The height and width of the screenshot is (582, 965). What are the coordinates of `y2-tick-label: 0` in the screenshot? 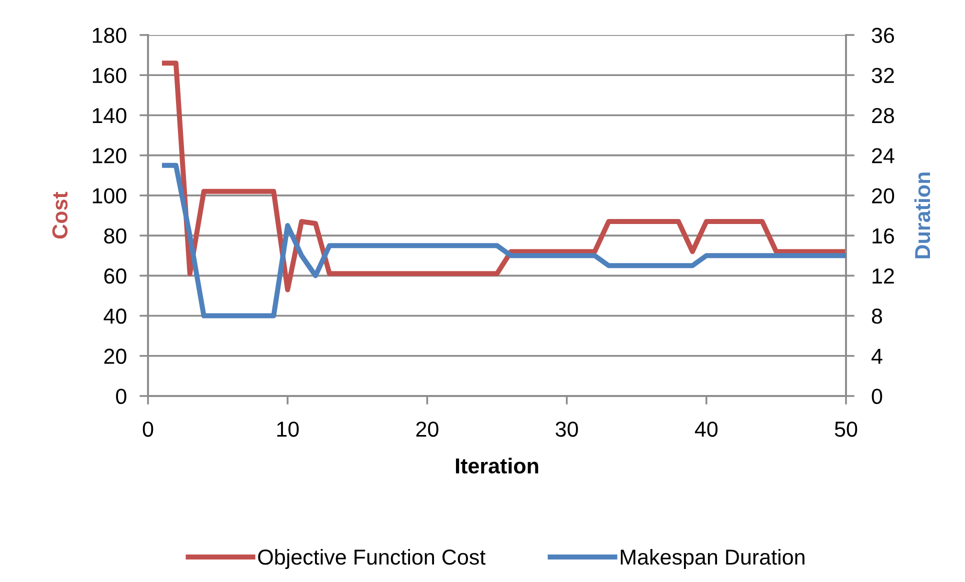 It's located at (877, 396).